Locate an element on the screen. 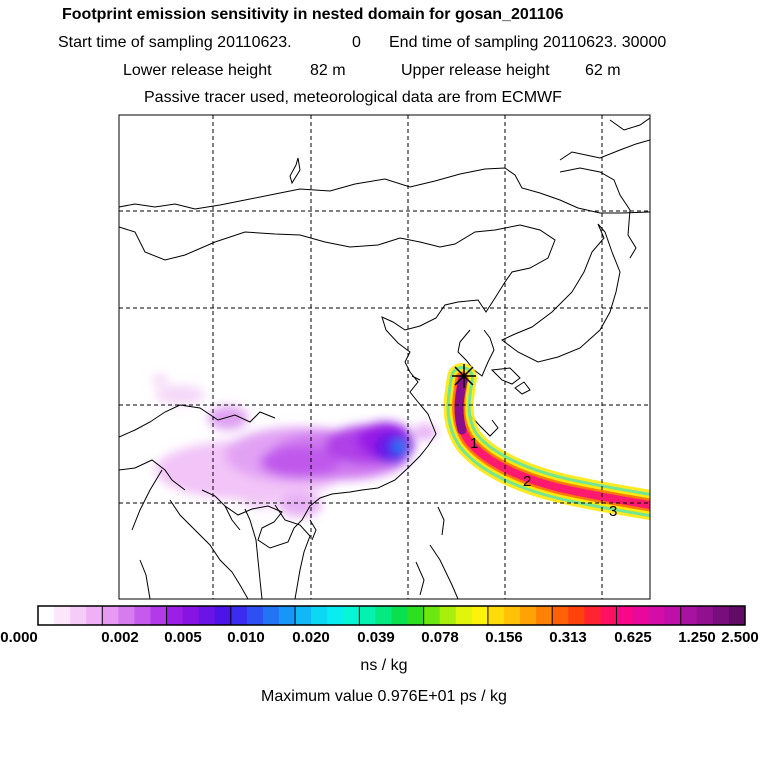 The width and height of the screenshot is (768, 768). colorbar-tick-label: 0.313 is located at coordinates (568, 637).